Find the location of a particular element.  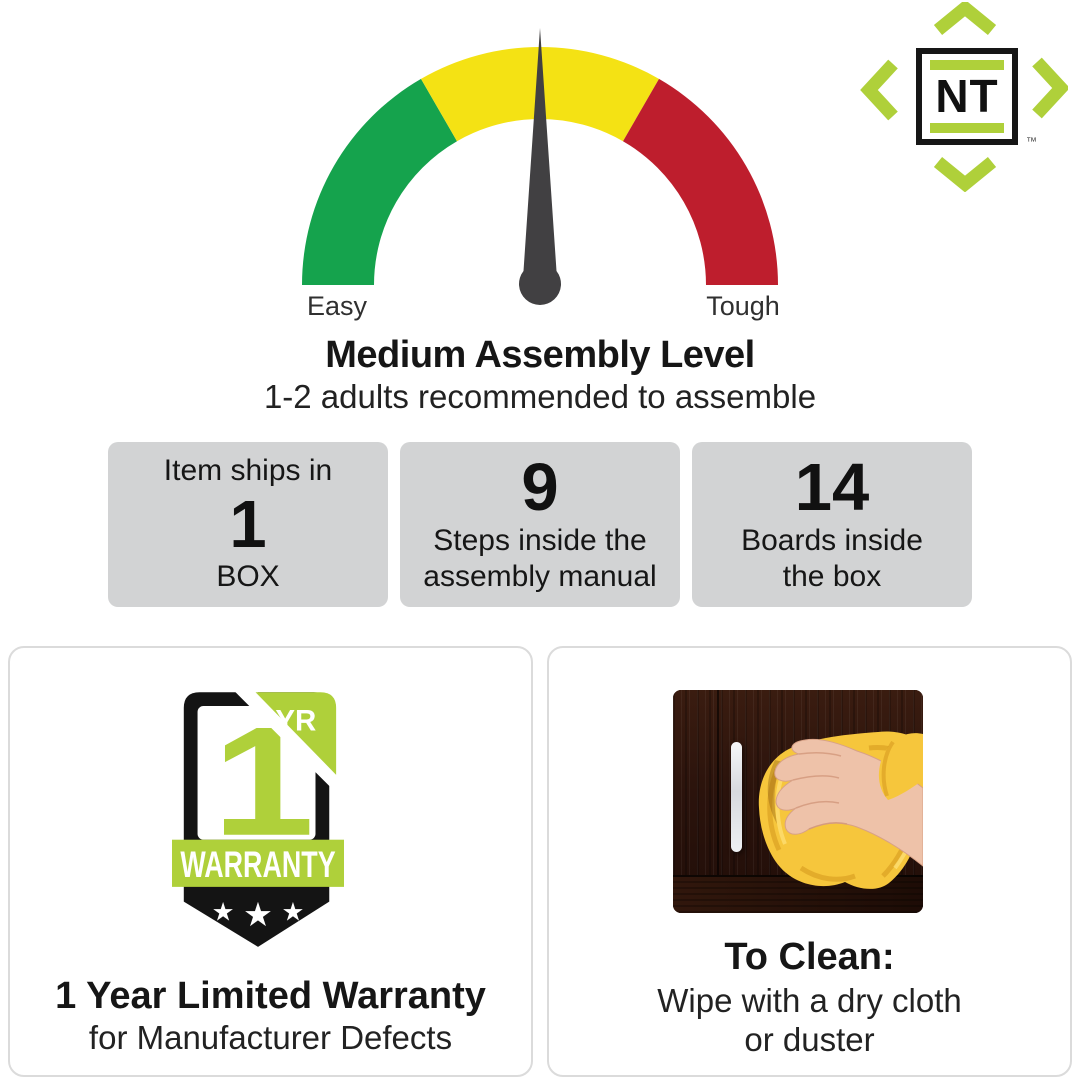

box-count: 1 is located at coordinates (248, 524).